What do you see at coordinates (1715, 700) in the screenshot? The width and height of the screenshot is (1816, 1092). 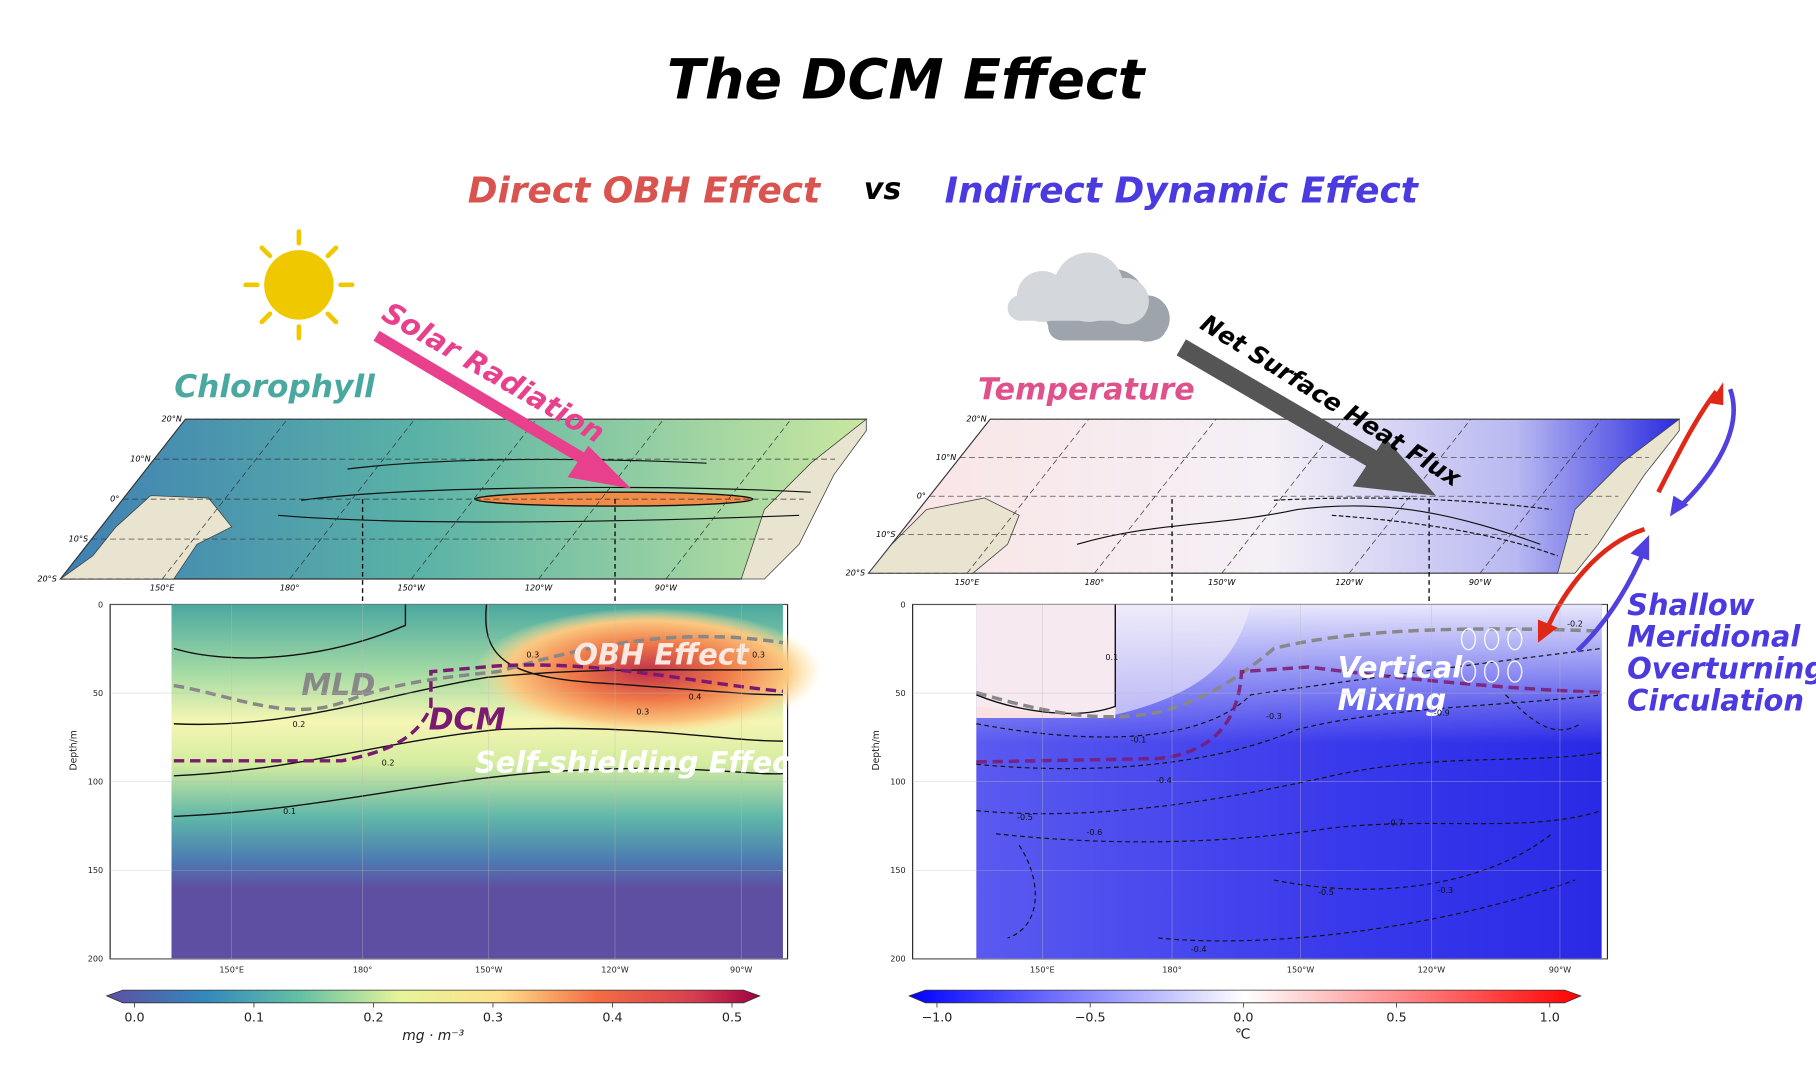 I see `annotation: Circulation` at bounding box center [1715, 700].